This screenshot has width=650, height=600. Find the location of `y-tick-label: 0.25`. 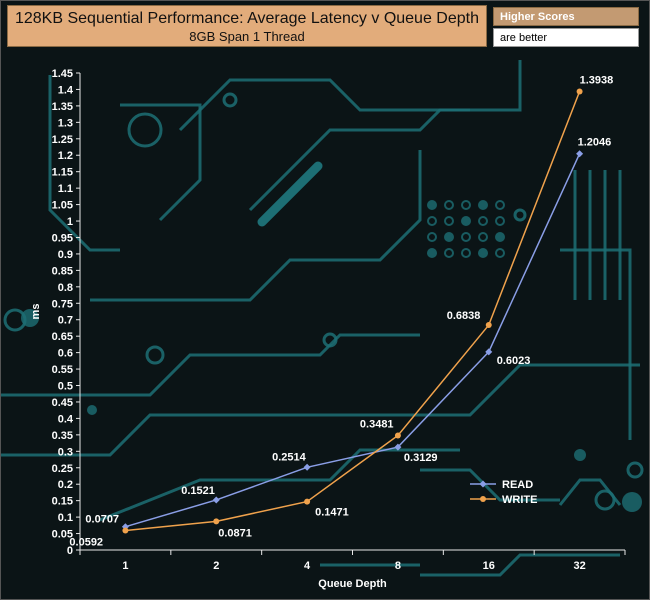

y-tick-label: 0.25 is located at coordinates (62, 469).